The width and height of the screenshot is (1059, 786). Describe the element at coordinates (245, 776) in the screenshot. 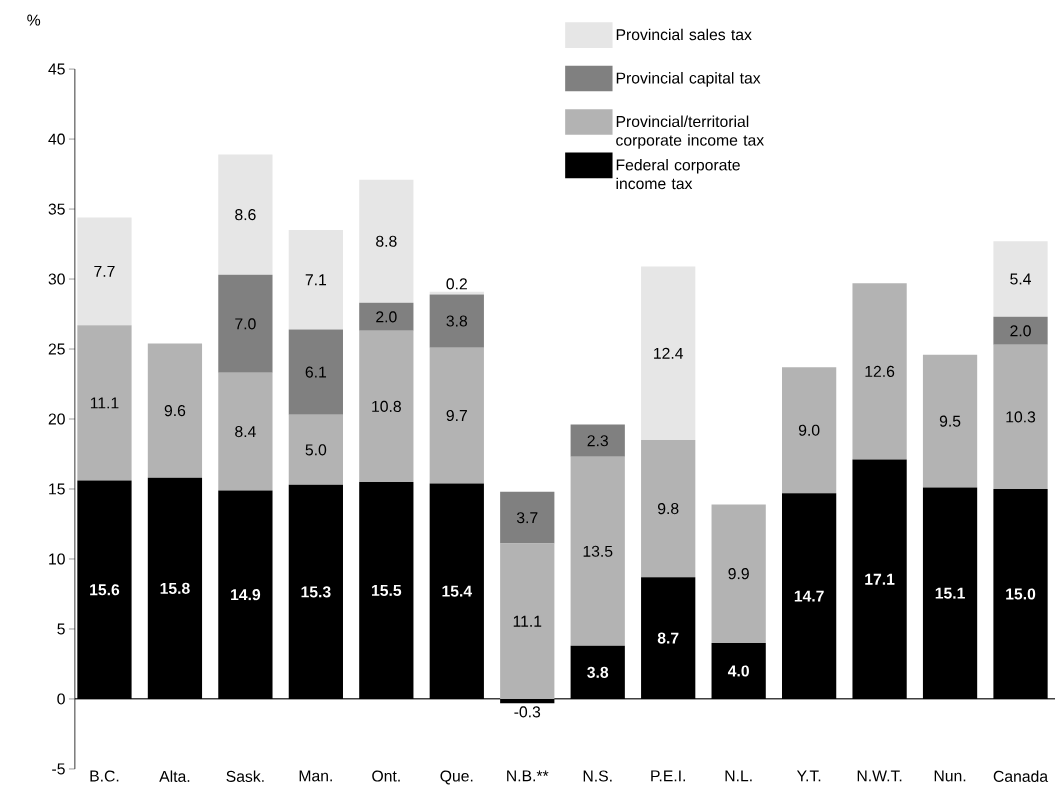

I see `x-tick-label: Sask.` at that location.